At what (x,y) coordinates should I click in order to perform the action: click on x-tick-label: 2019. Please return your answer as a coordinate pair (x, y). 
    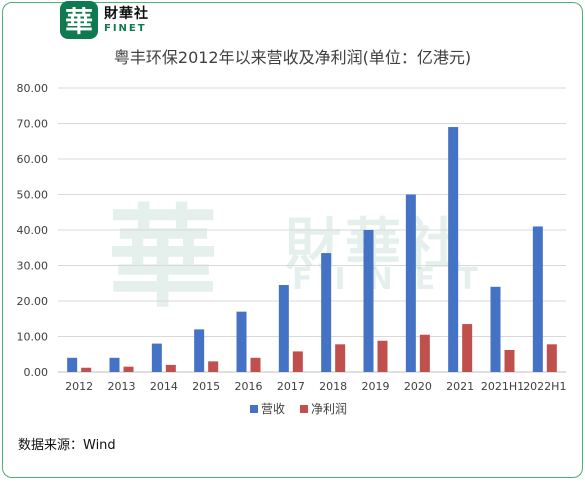
    Looking at the image, I should click on (376, 386).